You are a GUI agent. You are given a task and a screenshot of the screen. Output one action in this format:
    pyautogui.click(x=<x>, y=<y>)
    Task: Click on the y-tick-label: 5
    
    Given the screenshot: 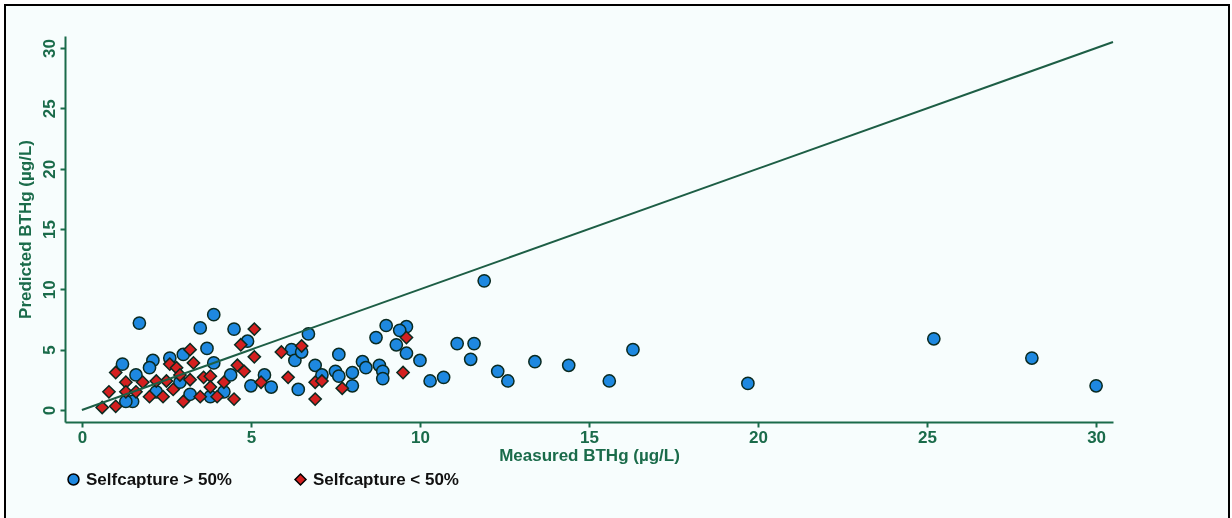 What is the action you would take?
    pyautogui.click(x=49, y=350)
    